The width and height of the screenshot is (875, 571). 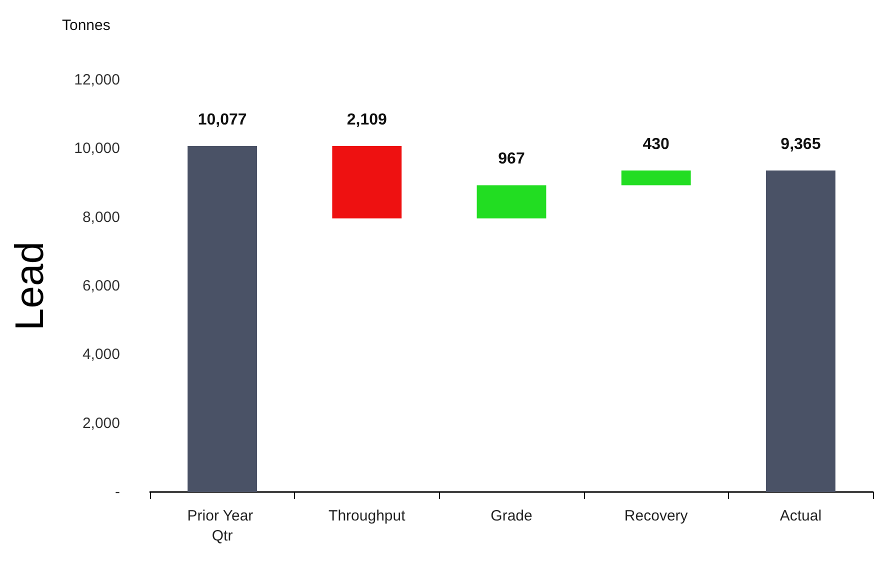 What do you see at coordinates (86, 25) in the screenshot?
I see `text: Tonnes` at bounding box center [86, 25].